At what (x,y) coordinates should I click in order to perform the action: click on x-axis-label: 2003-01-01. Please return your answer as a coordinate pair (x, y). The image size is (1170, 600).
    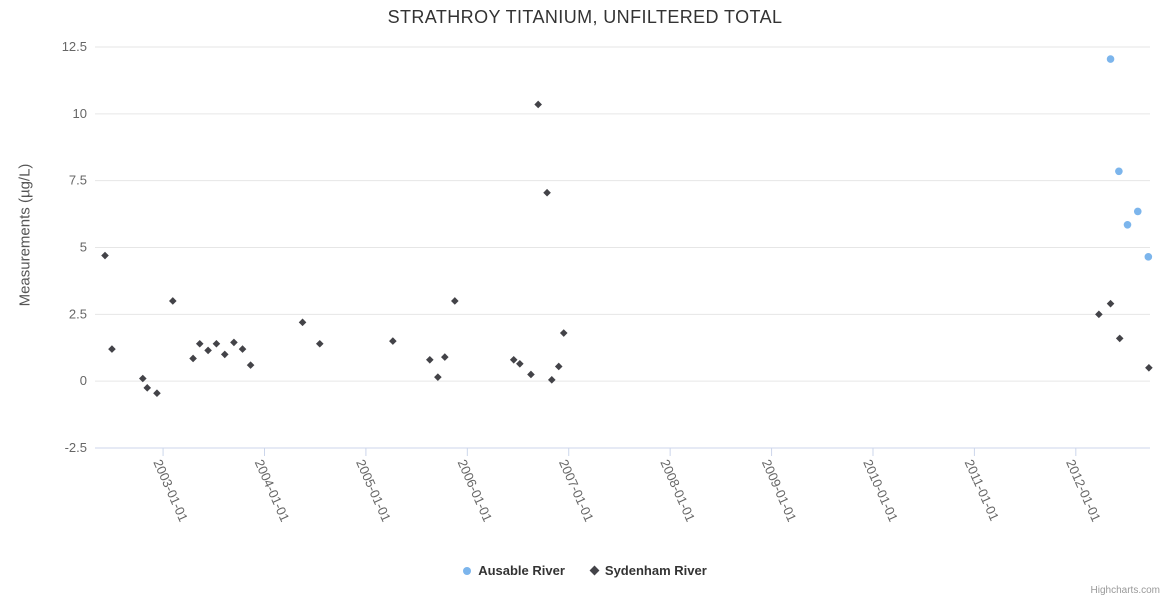
    Looking at the image, I should click on (170, 490).